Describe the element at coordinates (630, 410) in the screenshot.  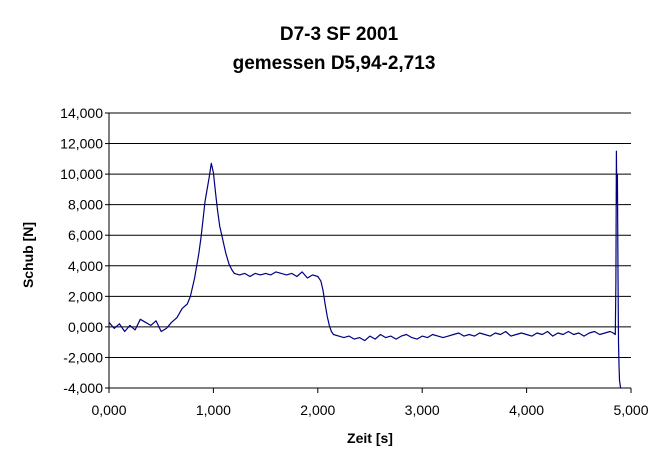
I see `x-tick-label: 5,000` at that location.